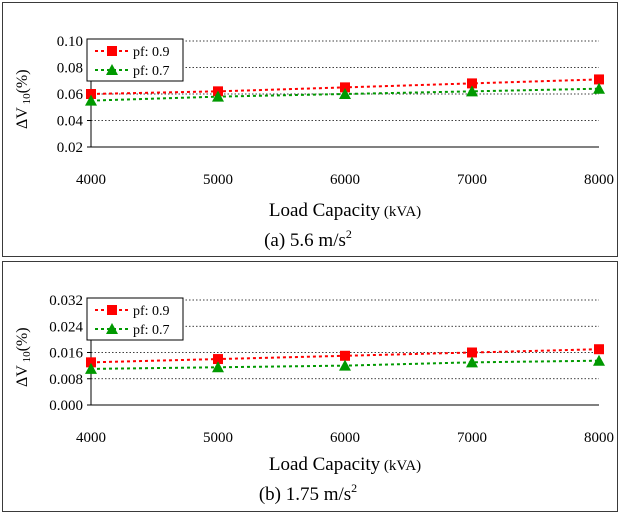 The image size is (619, 512). Describe the element at coordinates (66, 406) in the screenshot. I see `y-tick-label: 0.000` at that location.